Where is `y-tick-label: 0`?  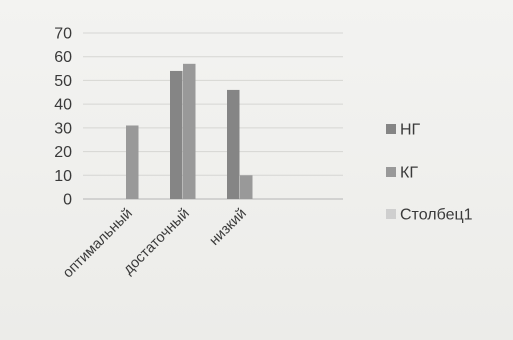 y-tick-label: 0 is located at coordinates (67, 200).